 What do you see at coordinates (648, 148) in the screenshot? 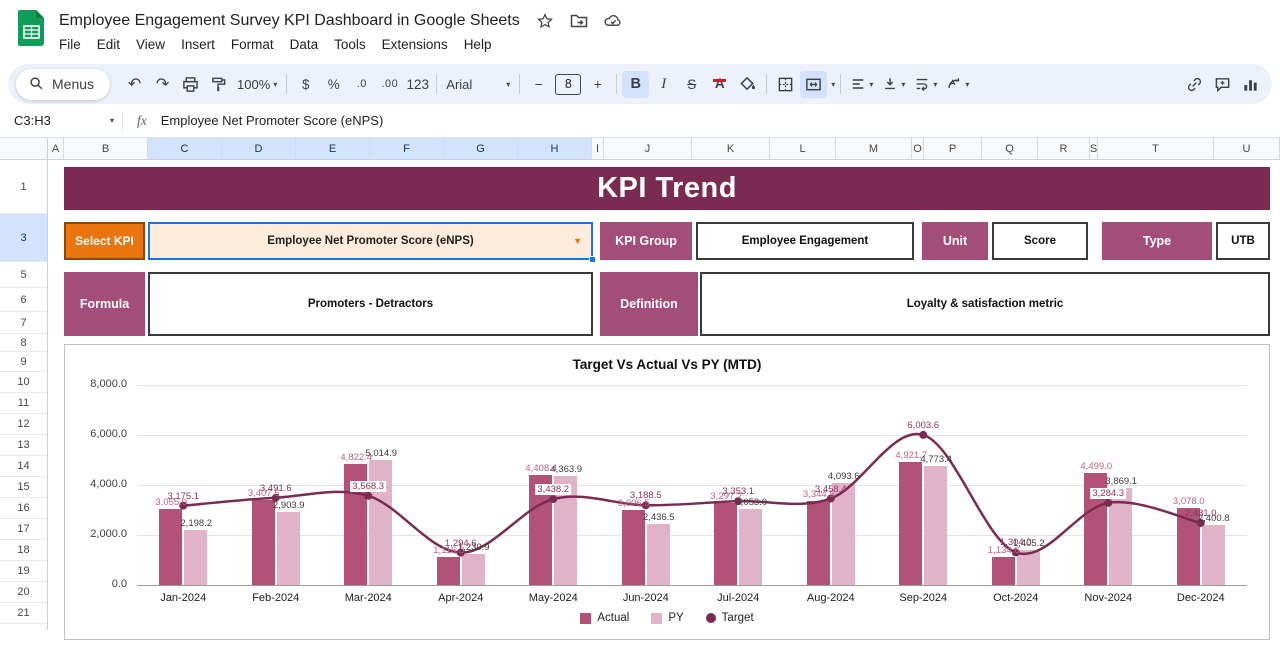
I see `column-header-J: J` at bounding box center [648, 148].